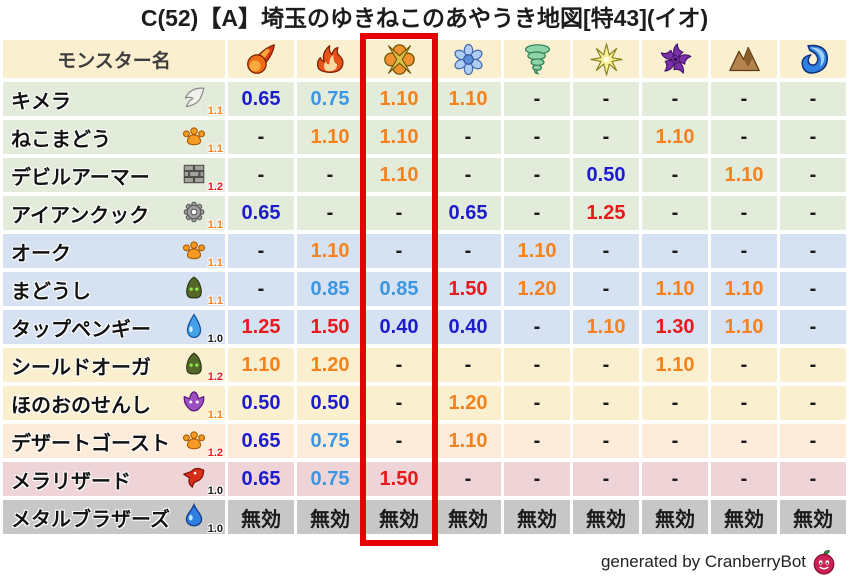 This screenshot has width=849, height=583. I want to click on element-column-fireball, so click(261, 59).